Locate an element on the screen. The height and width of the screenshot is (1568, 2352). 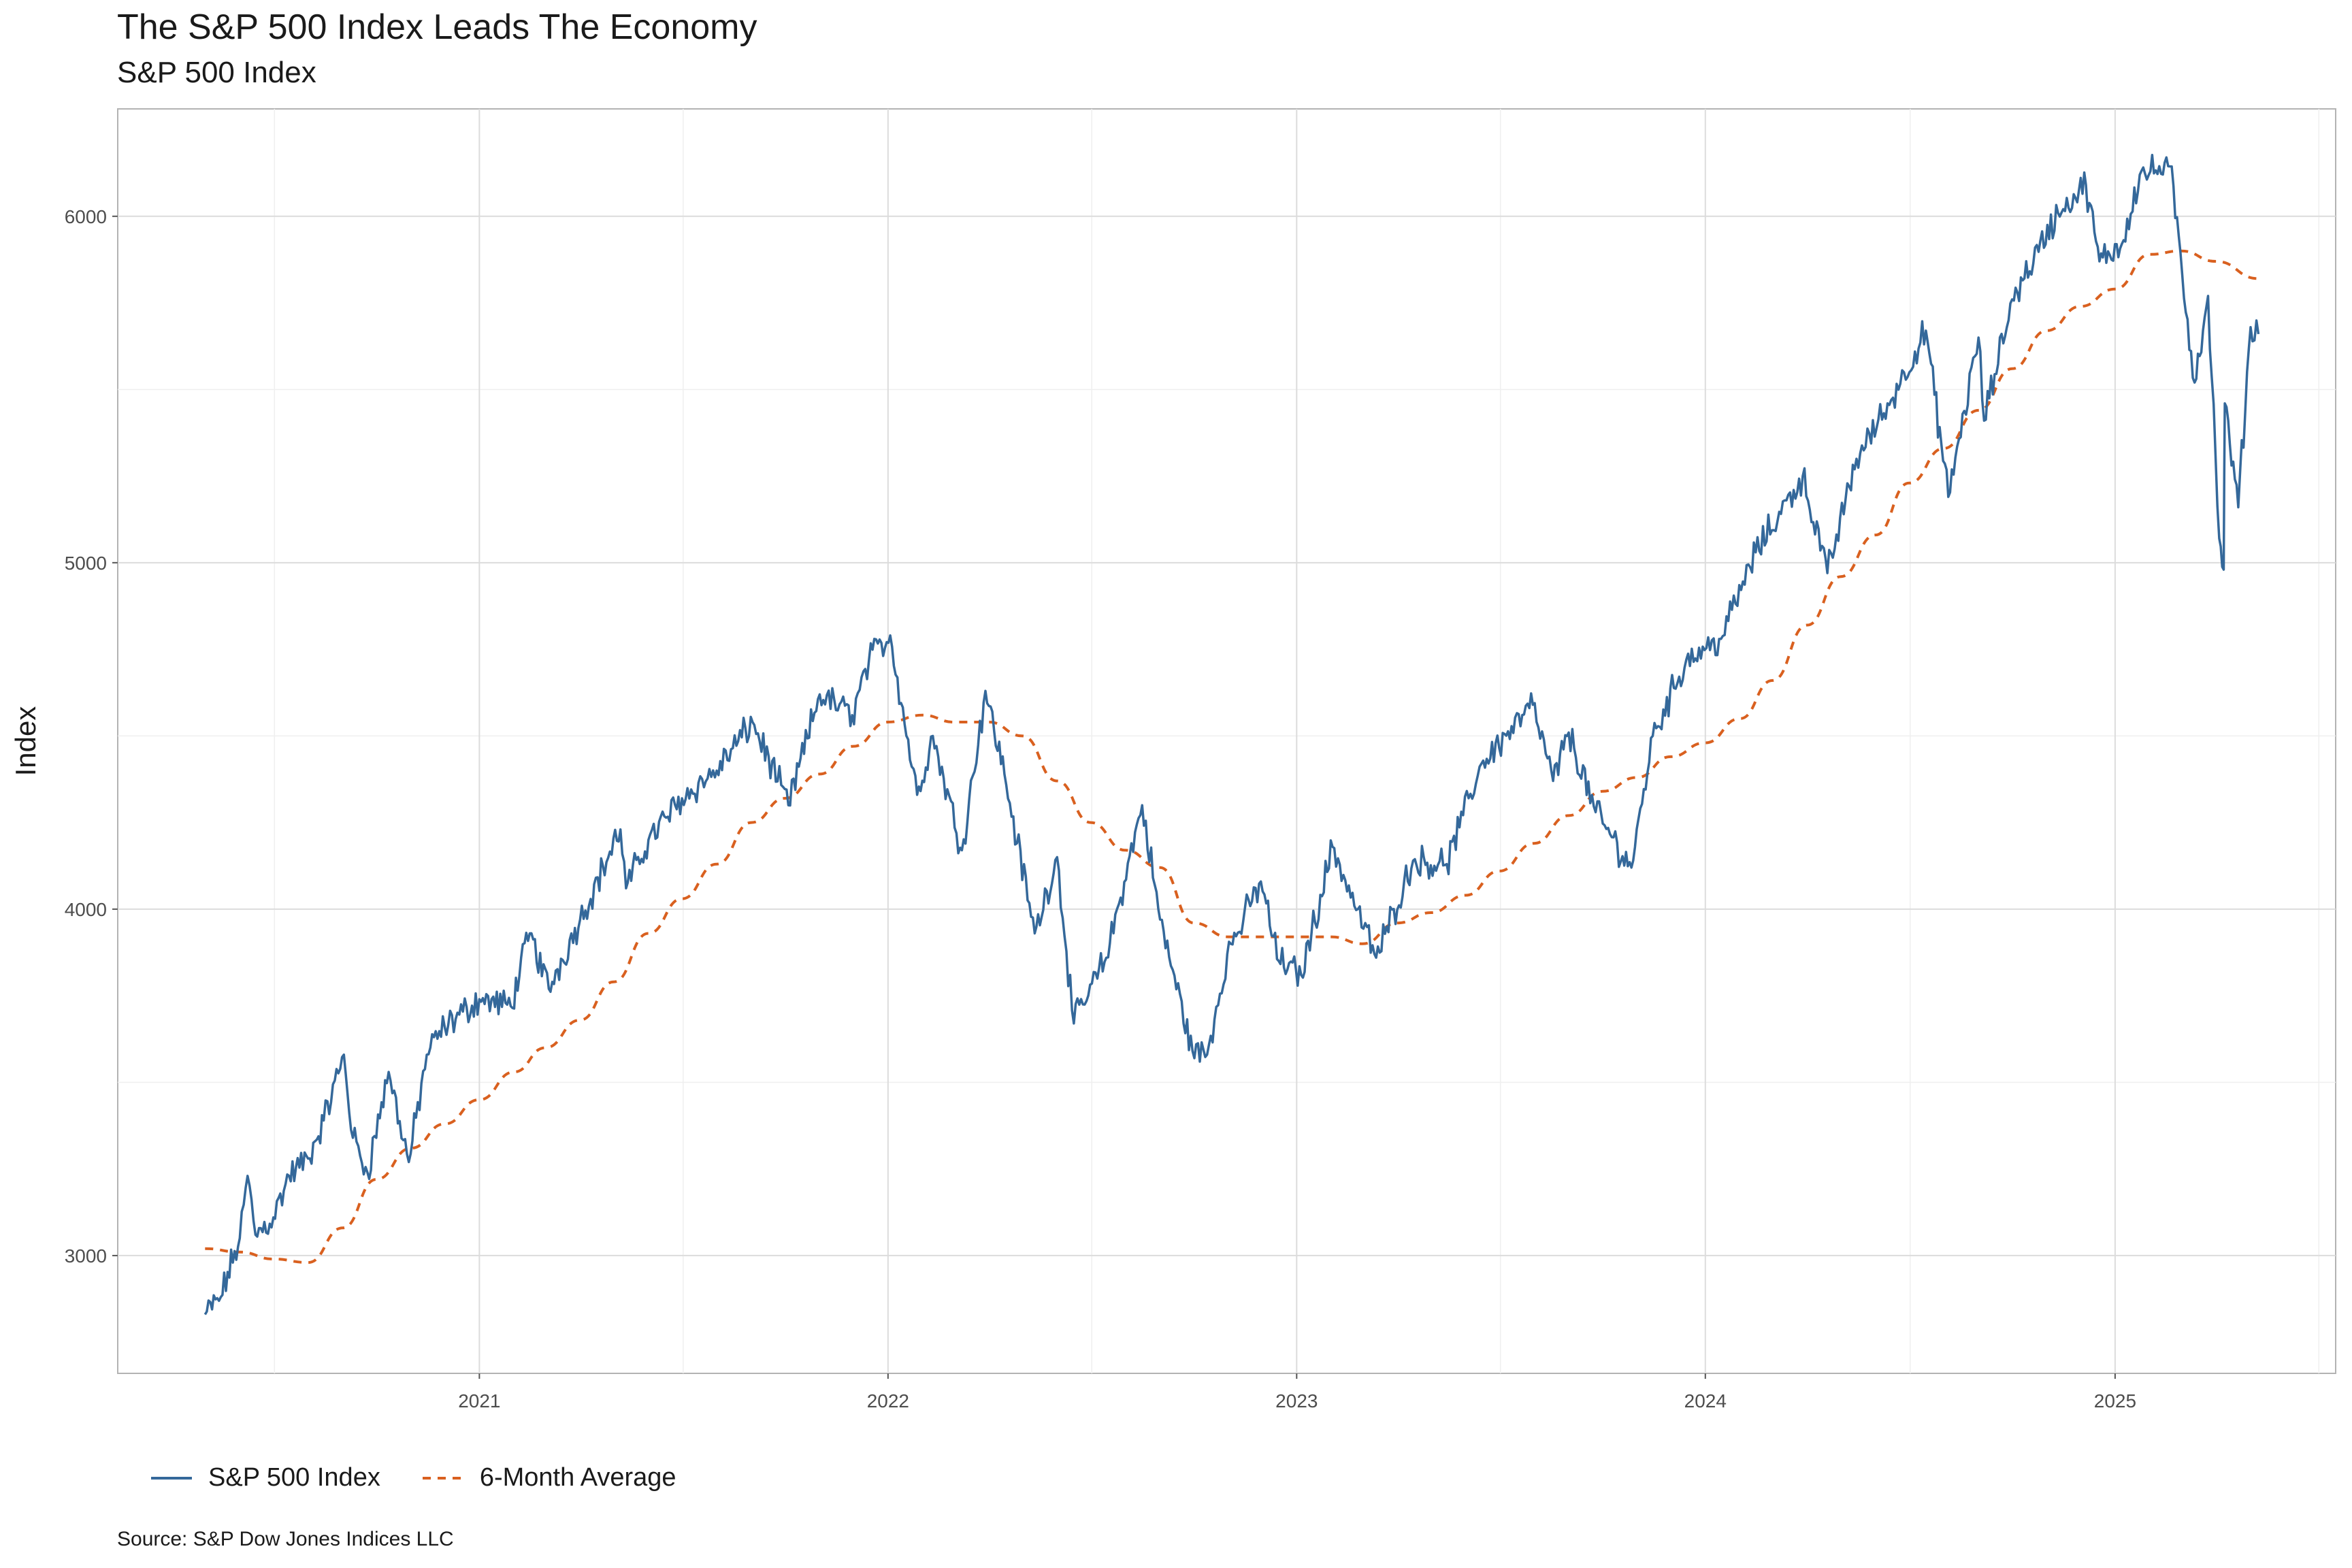
y-tick-label: 5000 is located at coordinates (86, 563).